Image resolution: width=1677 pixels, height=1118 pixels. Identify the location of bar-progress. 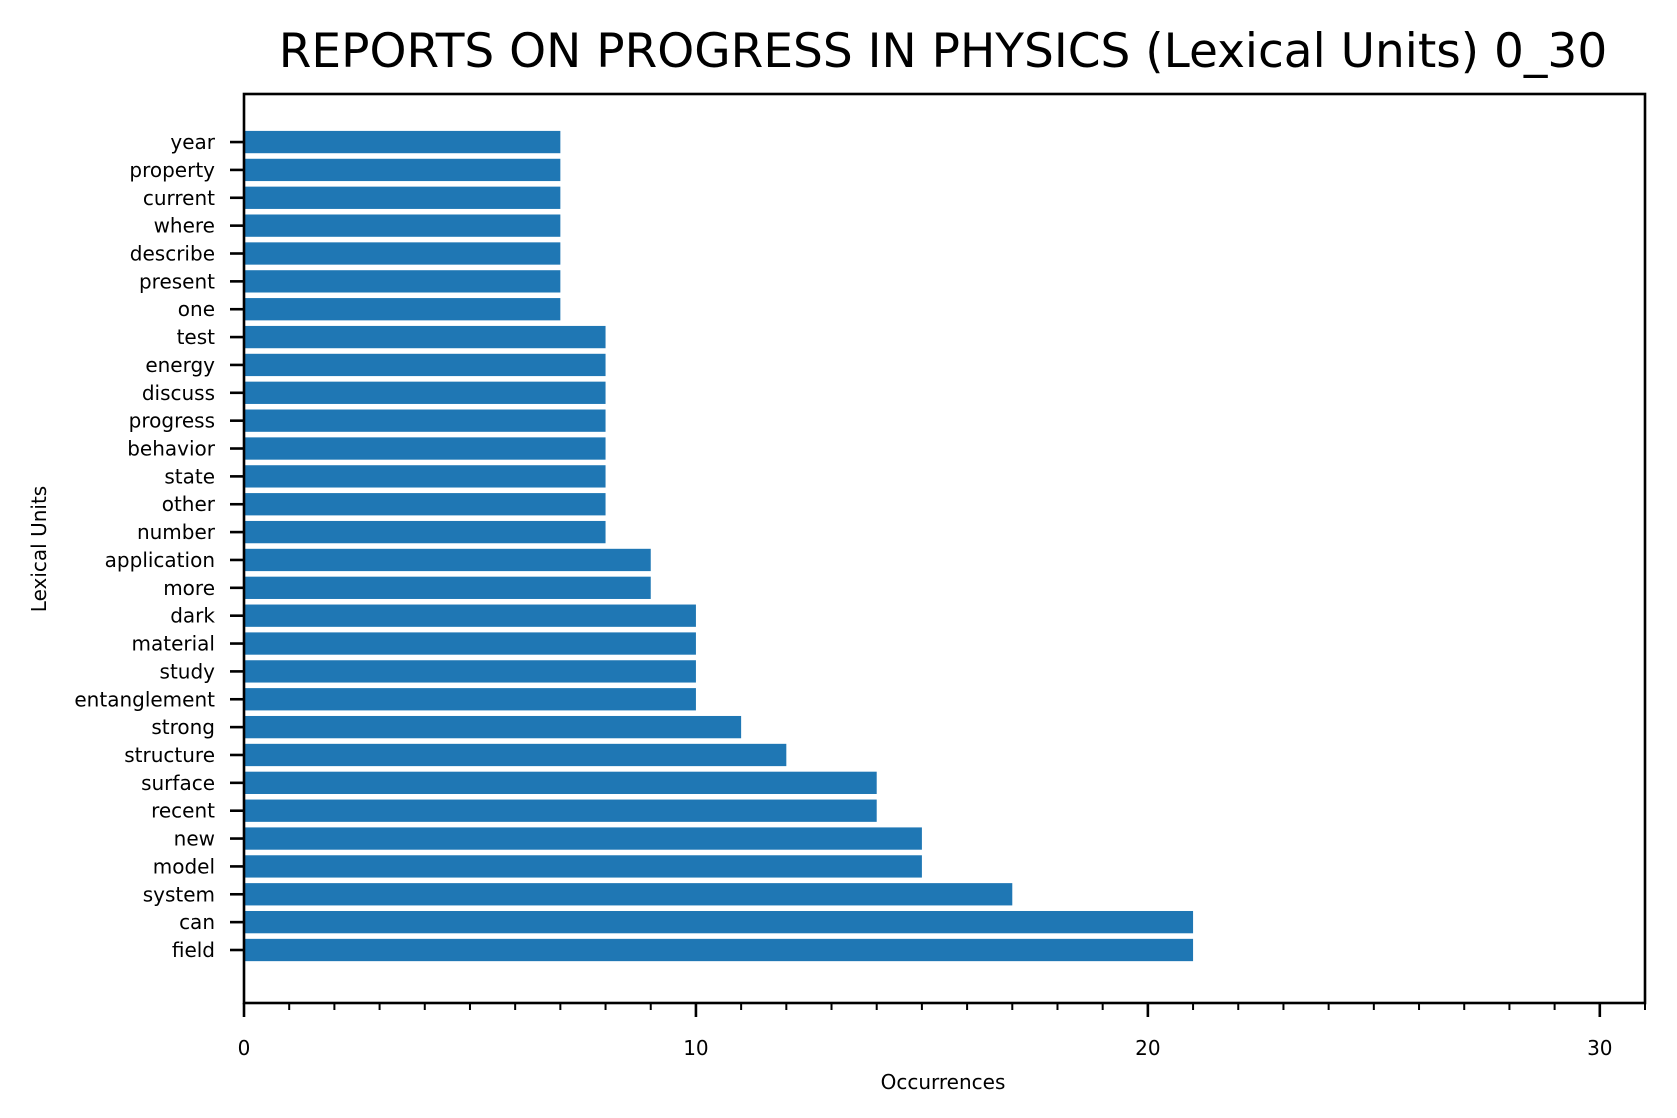
(425, 420).